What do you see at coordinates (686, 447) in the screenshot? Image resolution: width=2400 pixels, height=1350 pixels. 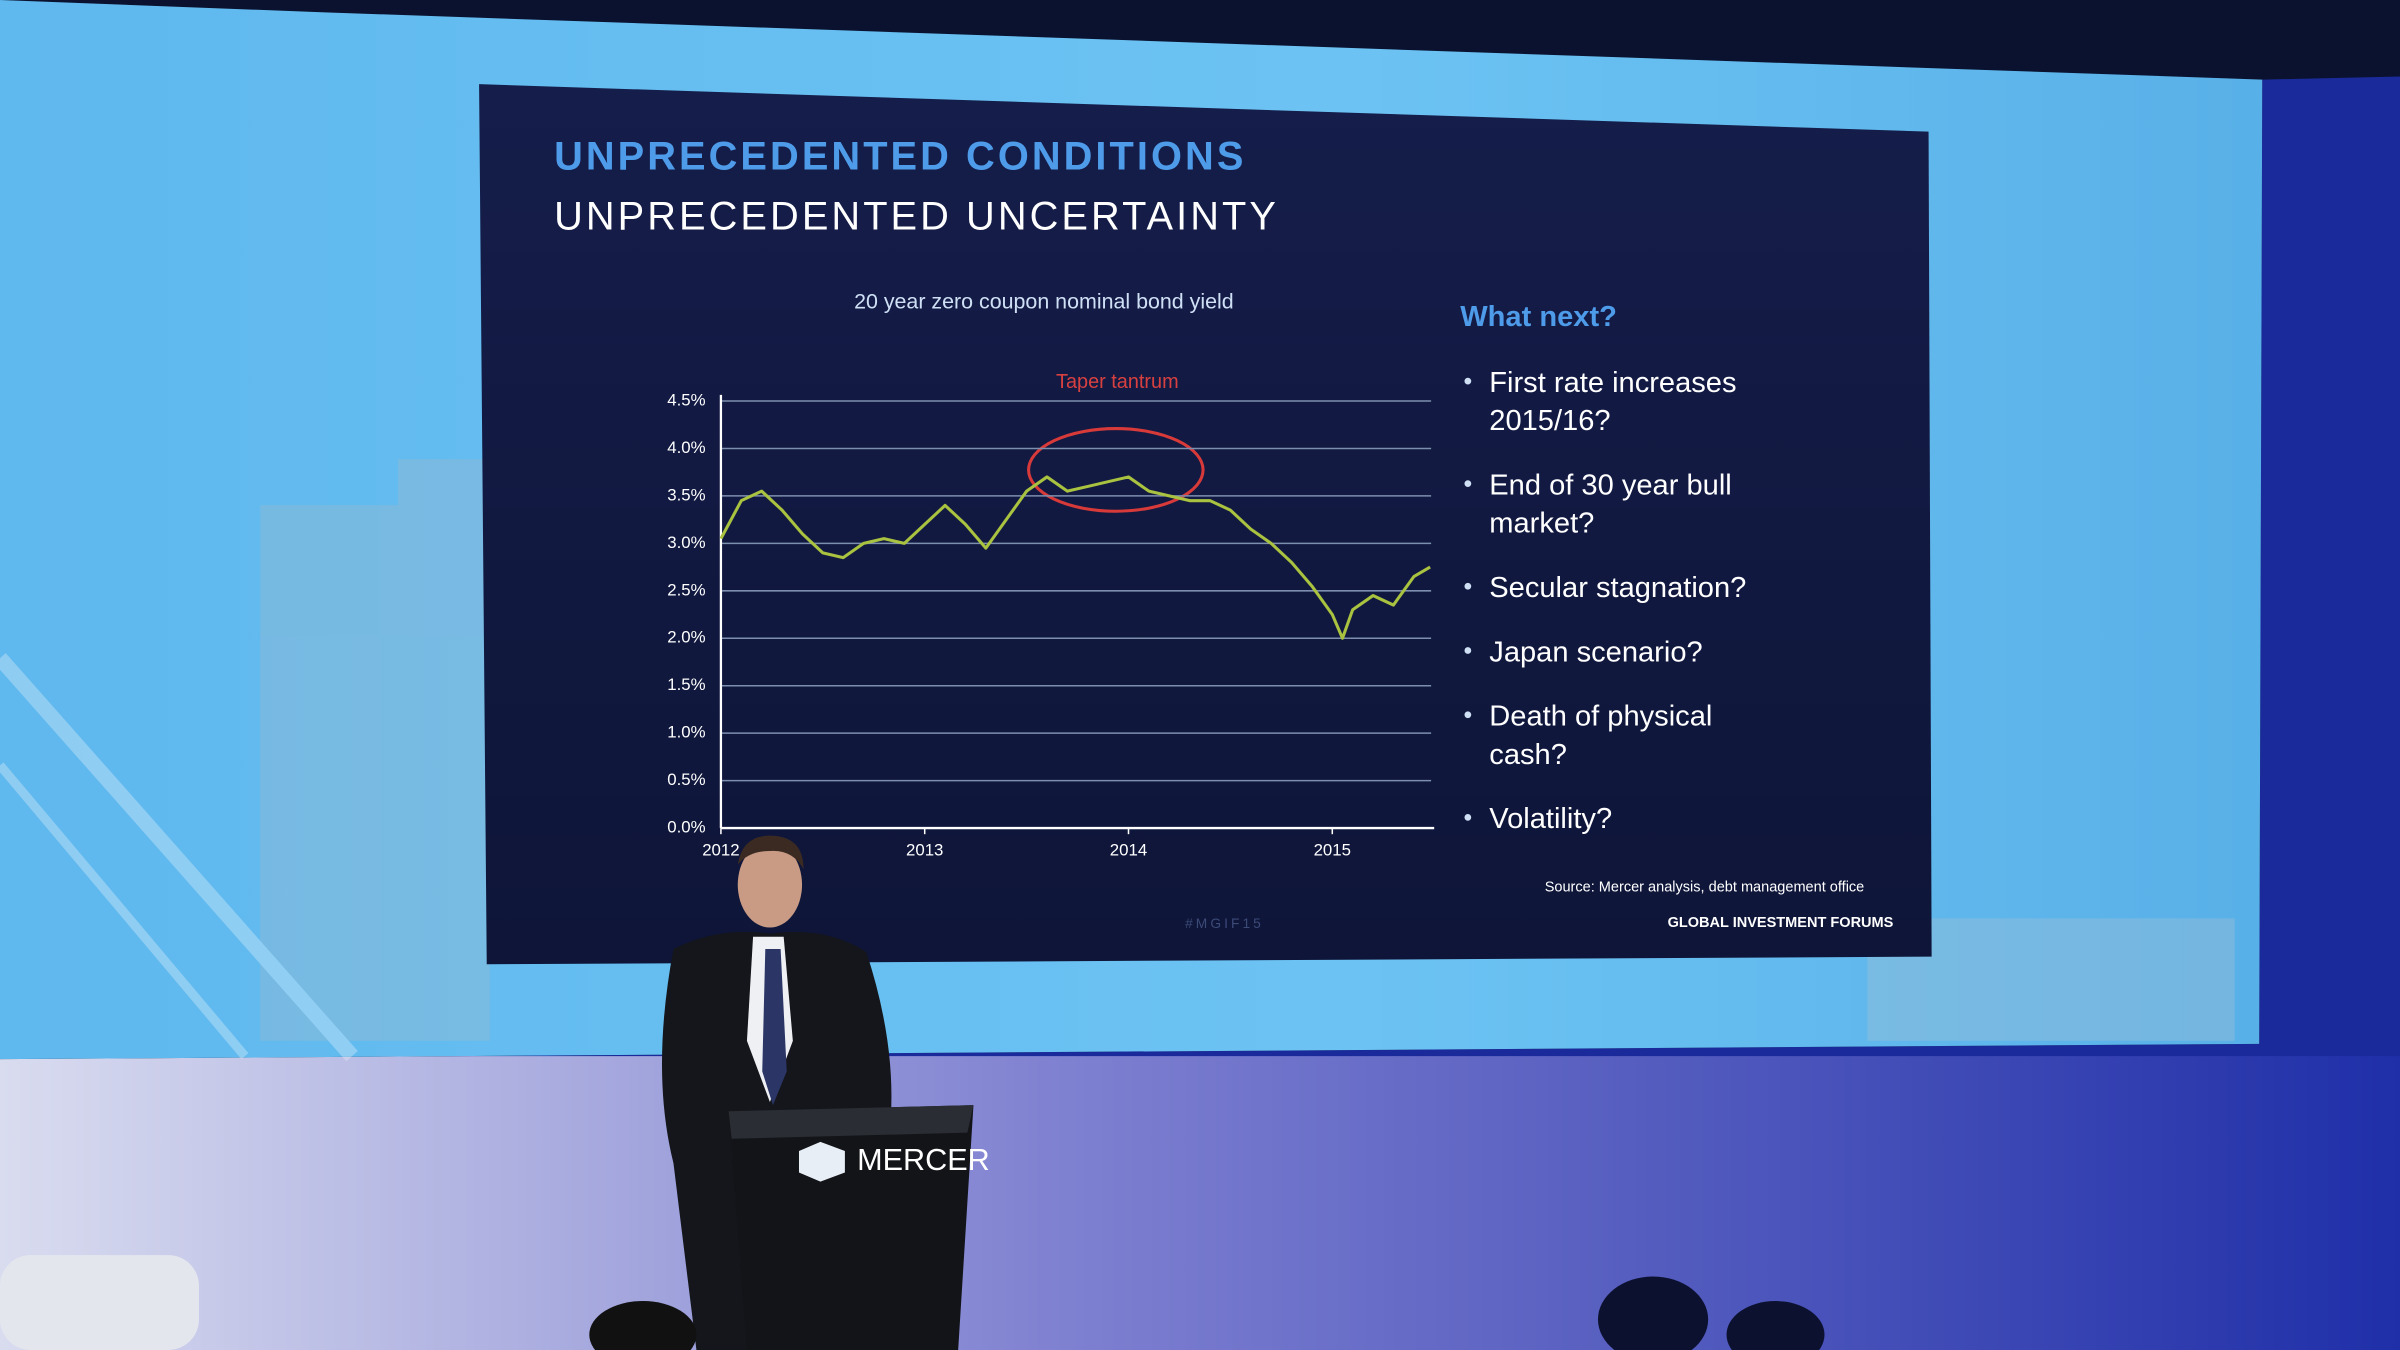 I see `y-tick-label: 4.0%` at bounding box center [686, 447].